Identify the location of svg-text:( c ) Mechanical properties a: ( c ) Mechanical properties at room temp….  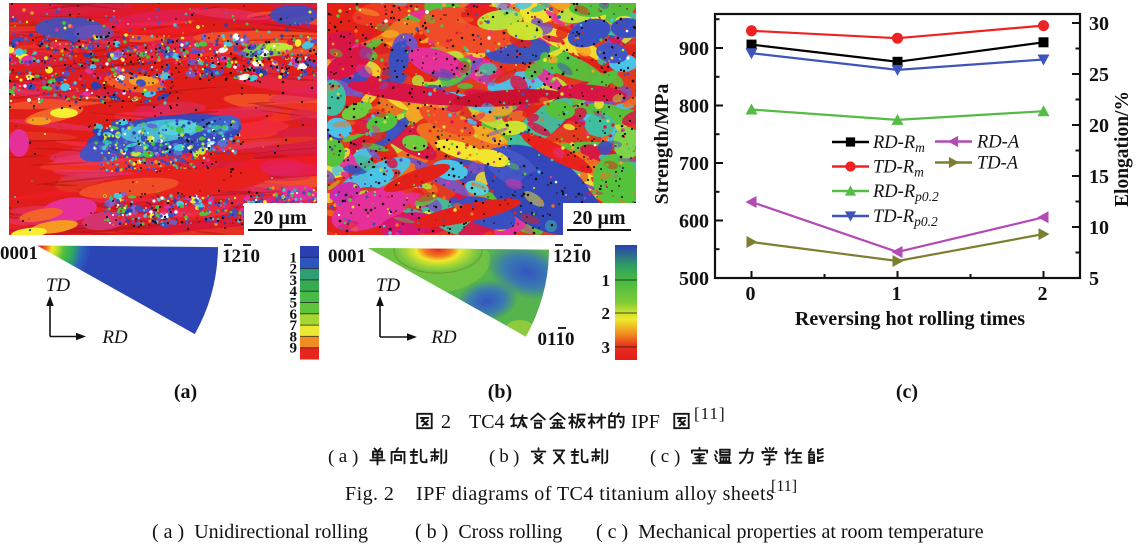
(790, 532).